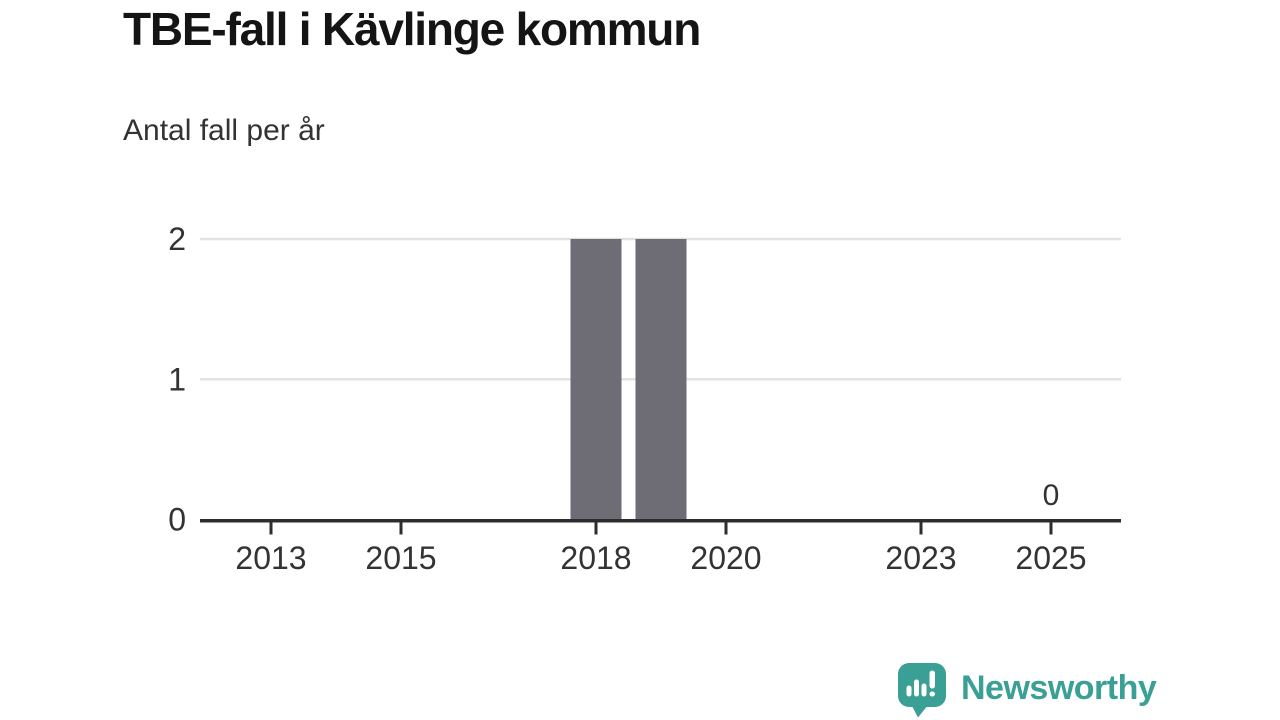 The width and height of the screenshot is (1280, 720). I want to click on y-tick-label-2: 2, so click(177, 239).